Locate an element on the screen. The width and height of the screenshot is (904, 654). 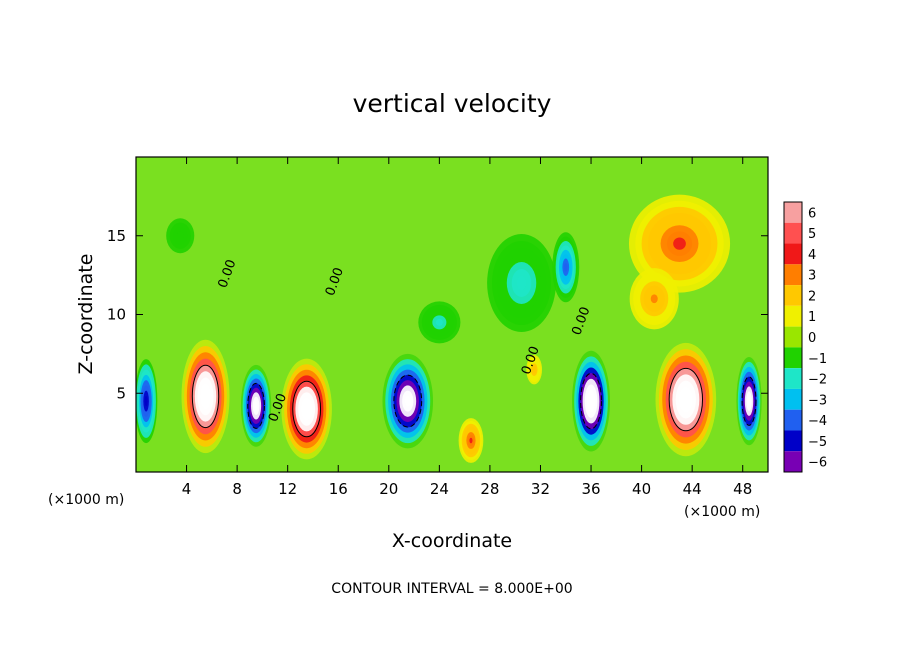
y-tick-label: 15 is located at coordinates (116, 236).